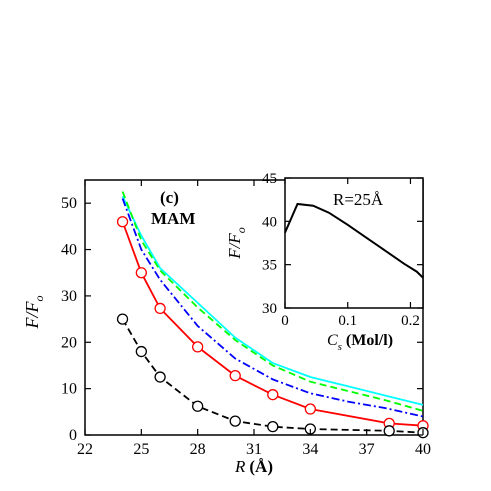 The height and width of the screenshot is (491, 491). What do you see at coordinates (285, 321) in the screenshot?
I see `inset-x-tick-label: 0` at bounding box center [285, 321].